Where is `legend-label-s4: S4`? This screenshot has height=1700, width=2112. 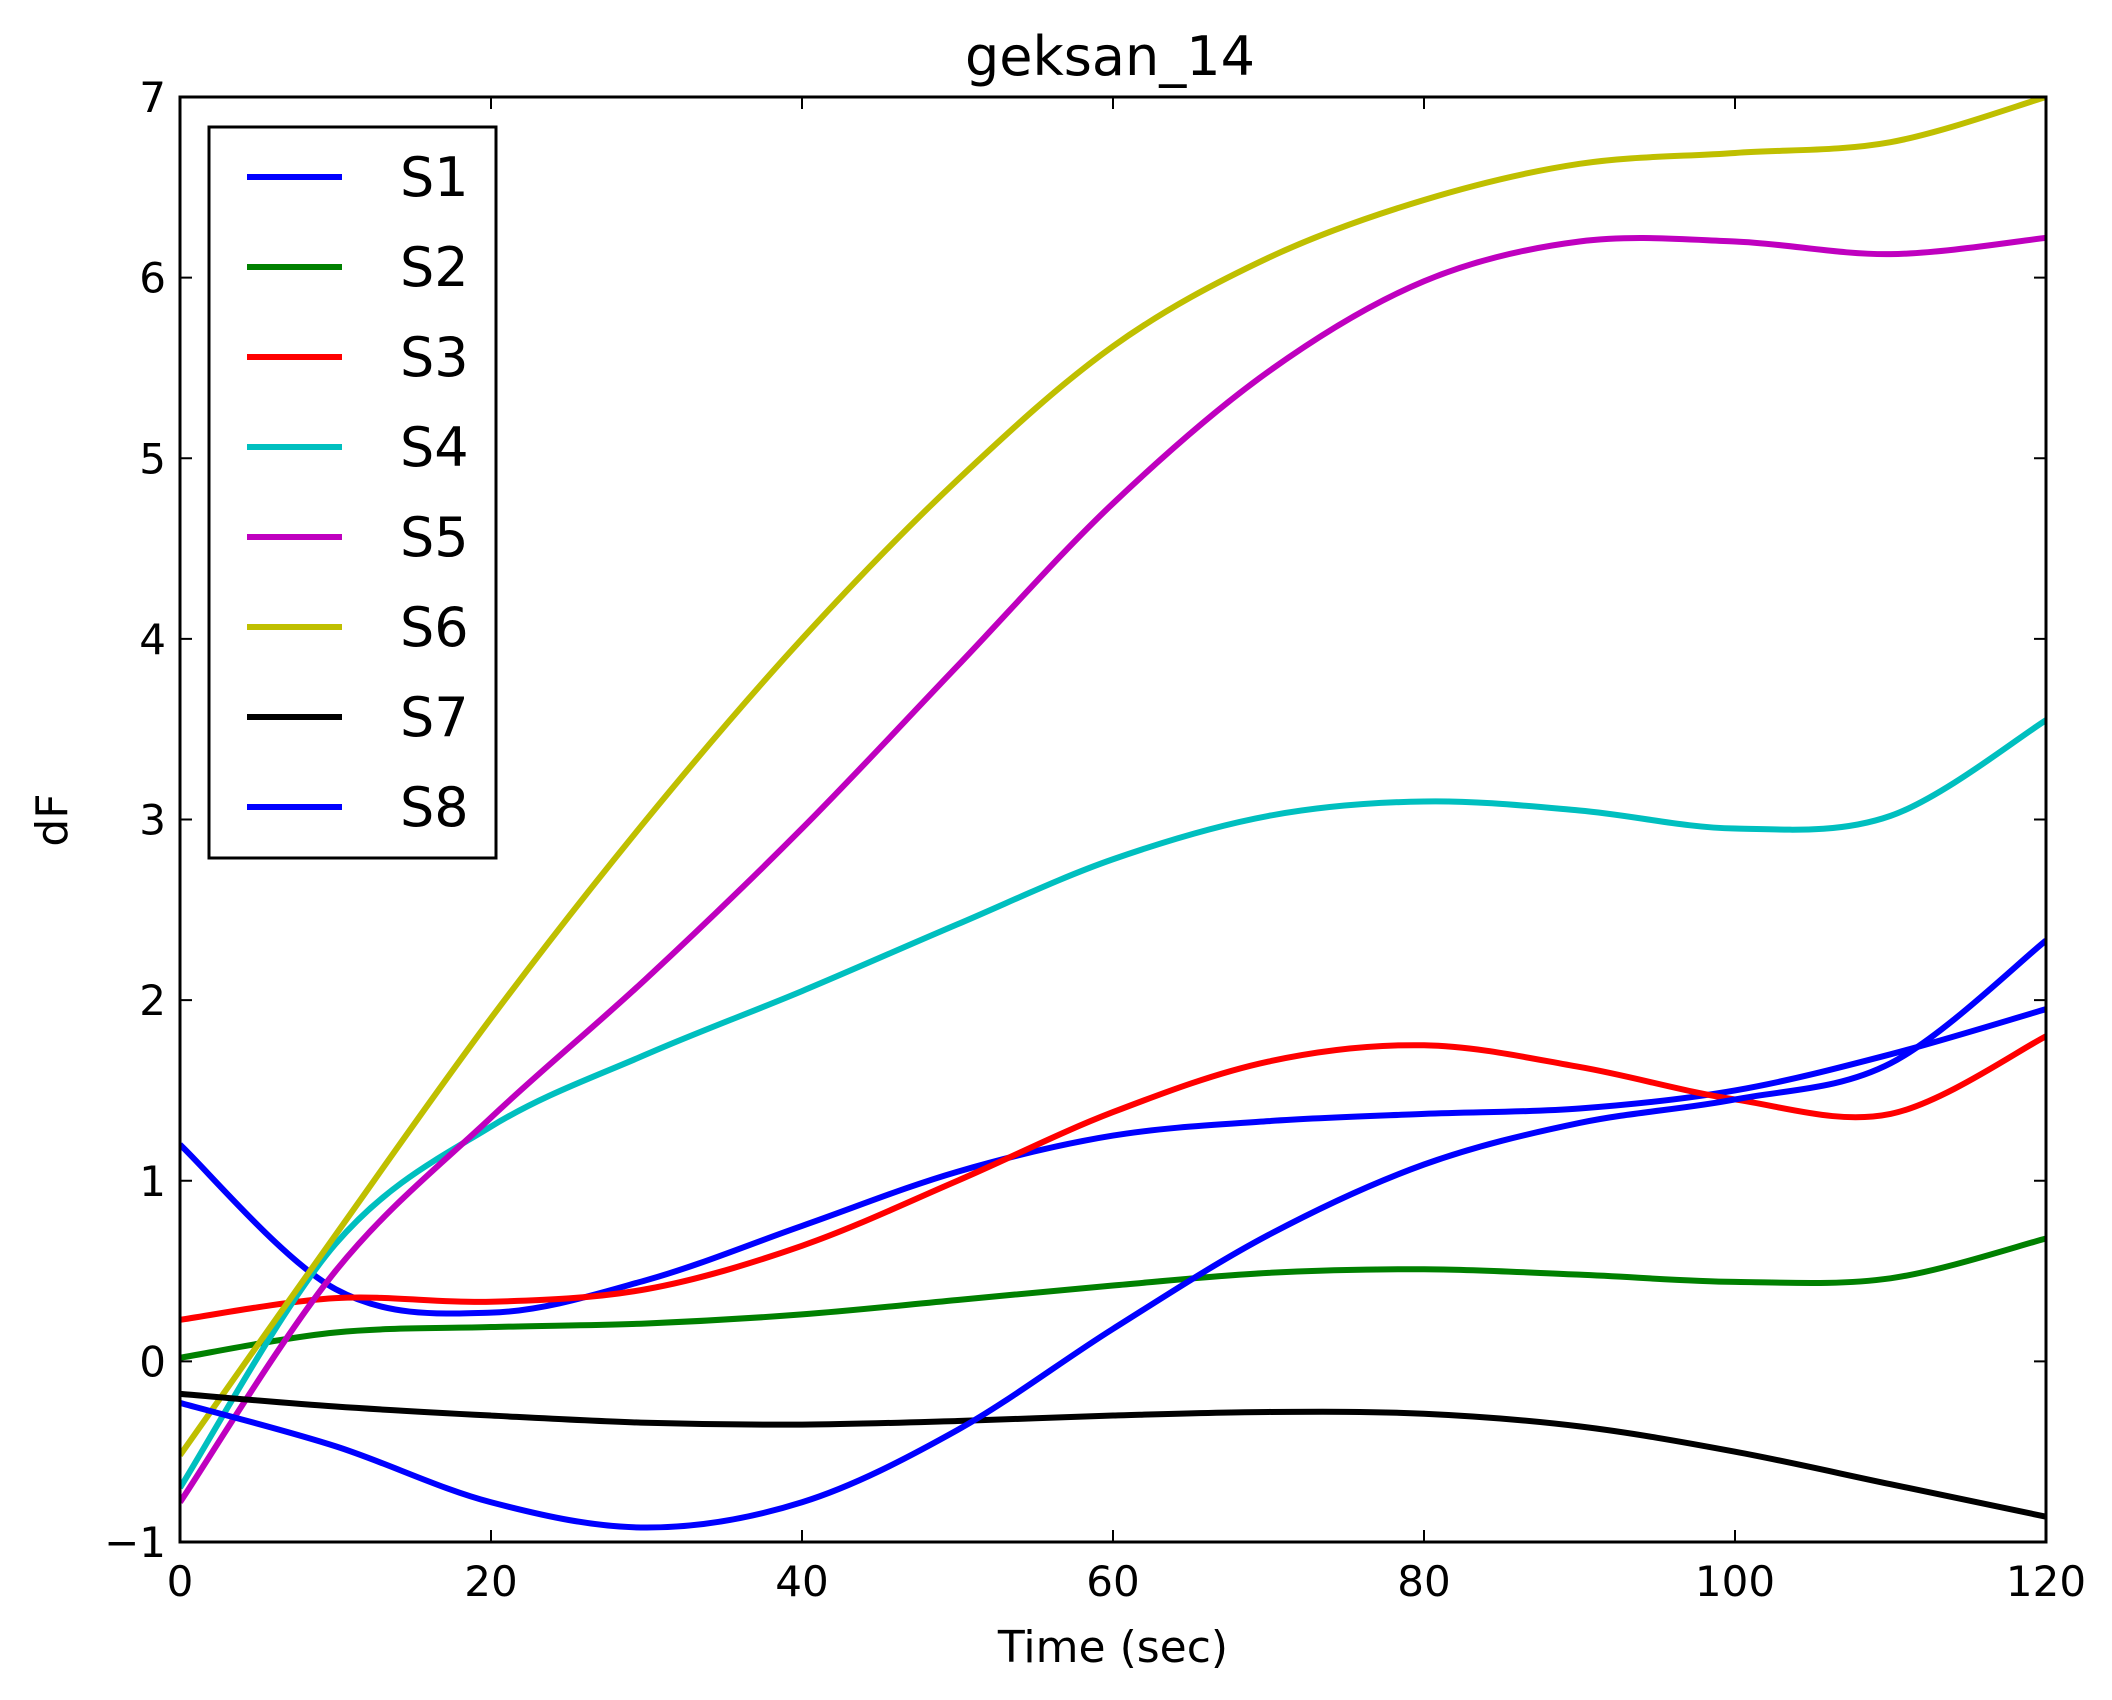 legend-label-s4: S4 is located at coordinates (434, 447).